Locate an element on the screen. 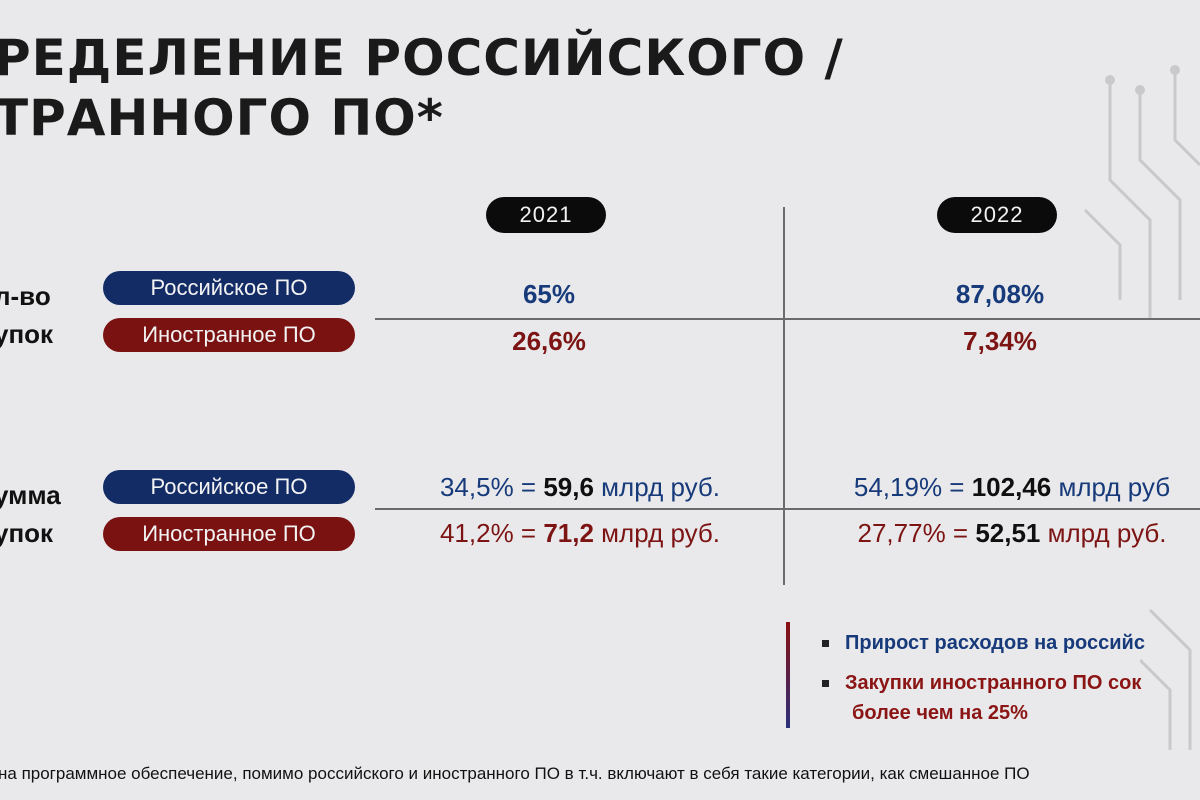  row-label-sum: умма упок is located at coordinates (30, 514).